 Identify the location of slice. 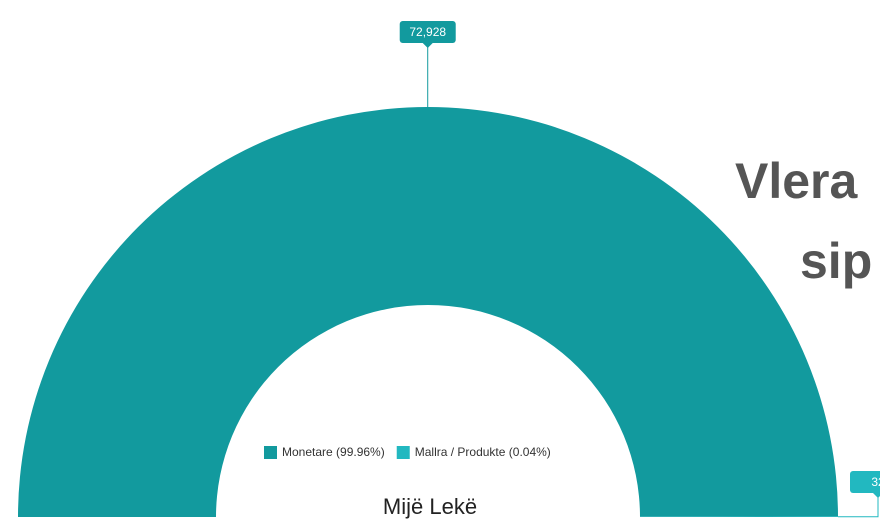
(738, 516).